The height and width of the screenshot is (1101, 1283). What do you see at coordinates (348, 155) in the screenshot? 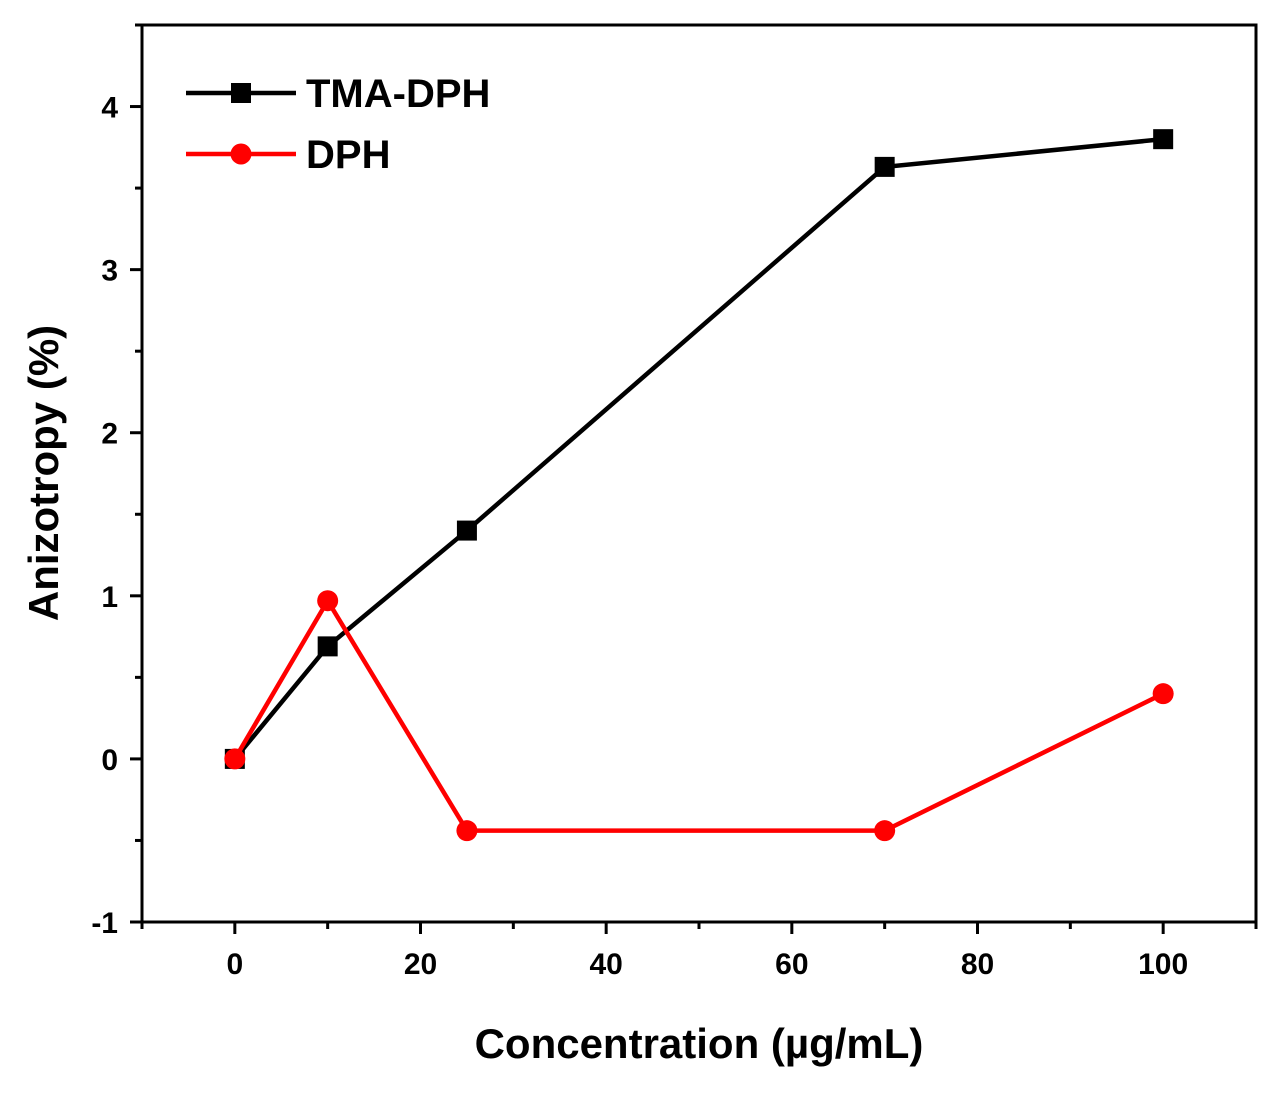
I see `legend-label-dph: DPH` at bounding box center [348, 155].